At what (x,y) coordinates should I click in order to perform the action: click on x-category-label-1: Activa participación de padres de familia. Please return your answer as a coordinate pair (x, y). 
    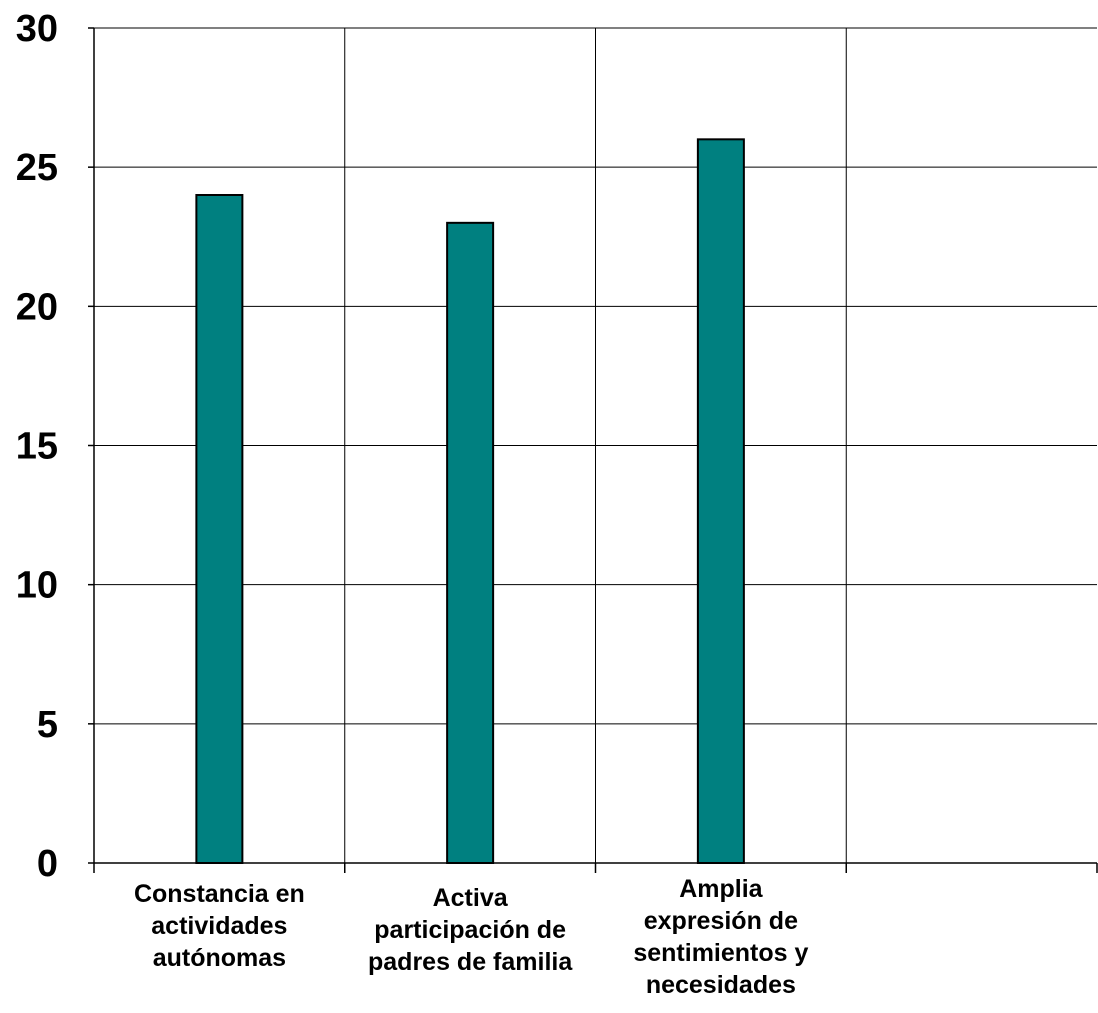
    Looking at the image, I should click on (470, 930).